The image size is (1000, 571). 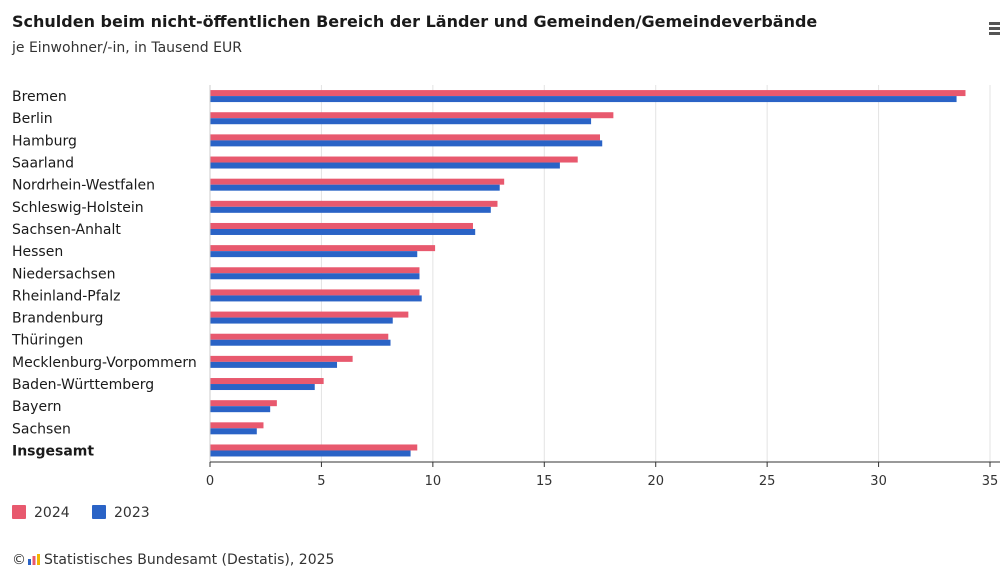 What do you see at coordinates (385, 165) in the screenshot?
I see `bar-2023-saarland` at bounding box center [385, 165].